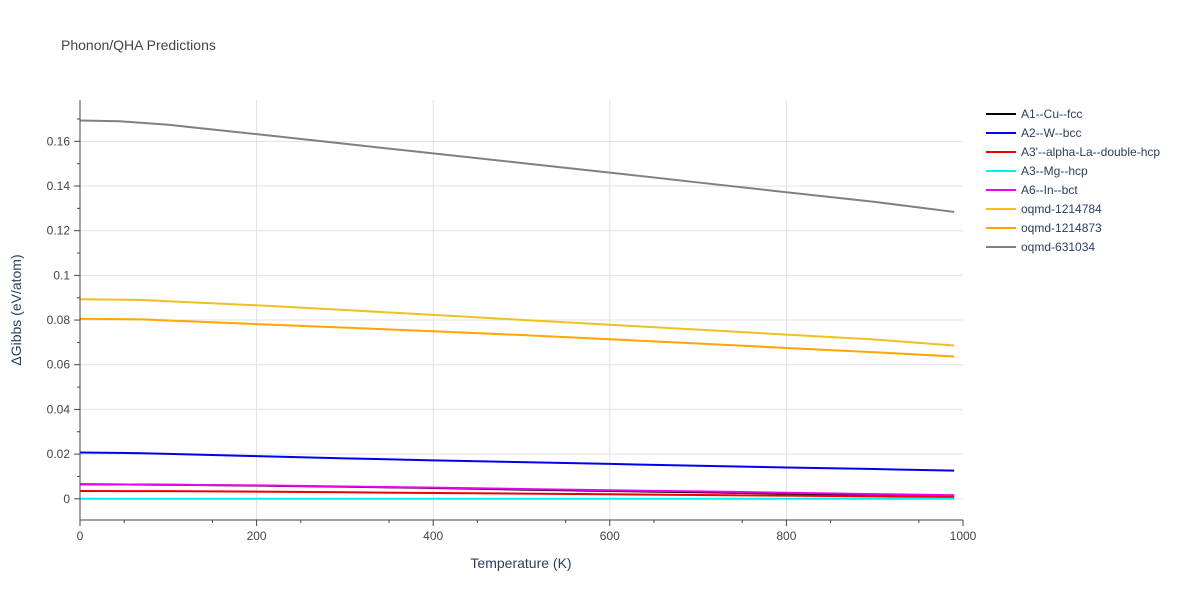  What do you see at coordinates (257, 536) in the screenshot?
I see `x-tick-label: 200` at bounding box center [257, 536].